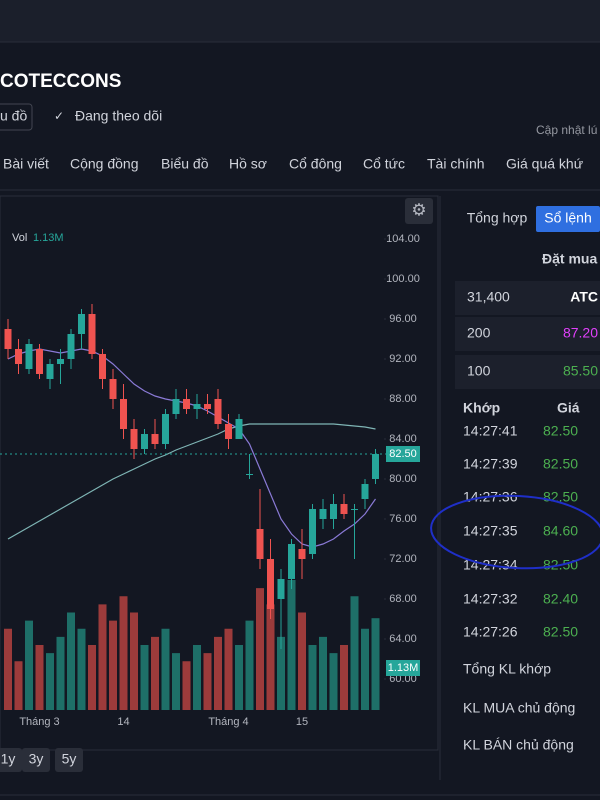  Describe the element at coordinates (497, 218) in the screenshot. I see `book-tab: Tổng hợp` at that location.